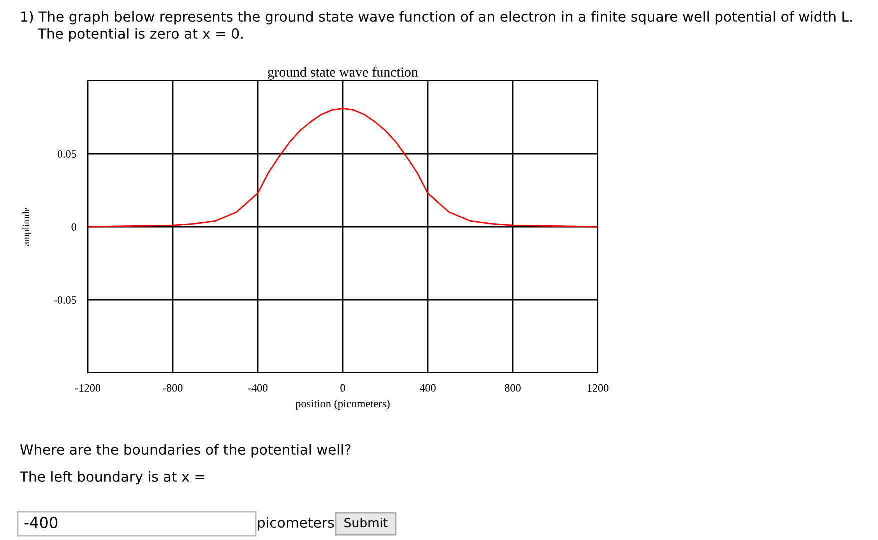  I want to click on text: 1) The graph below represents the ground state wave function of an electron in a finite square well potential of width L., so click(437, 18).